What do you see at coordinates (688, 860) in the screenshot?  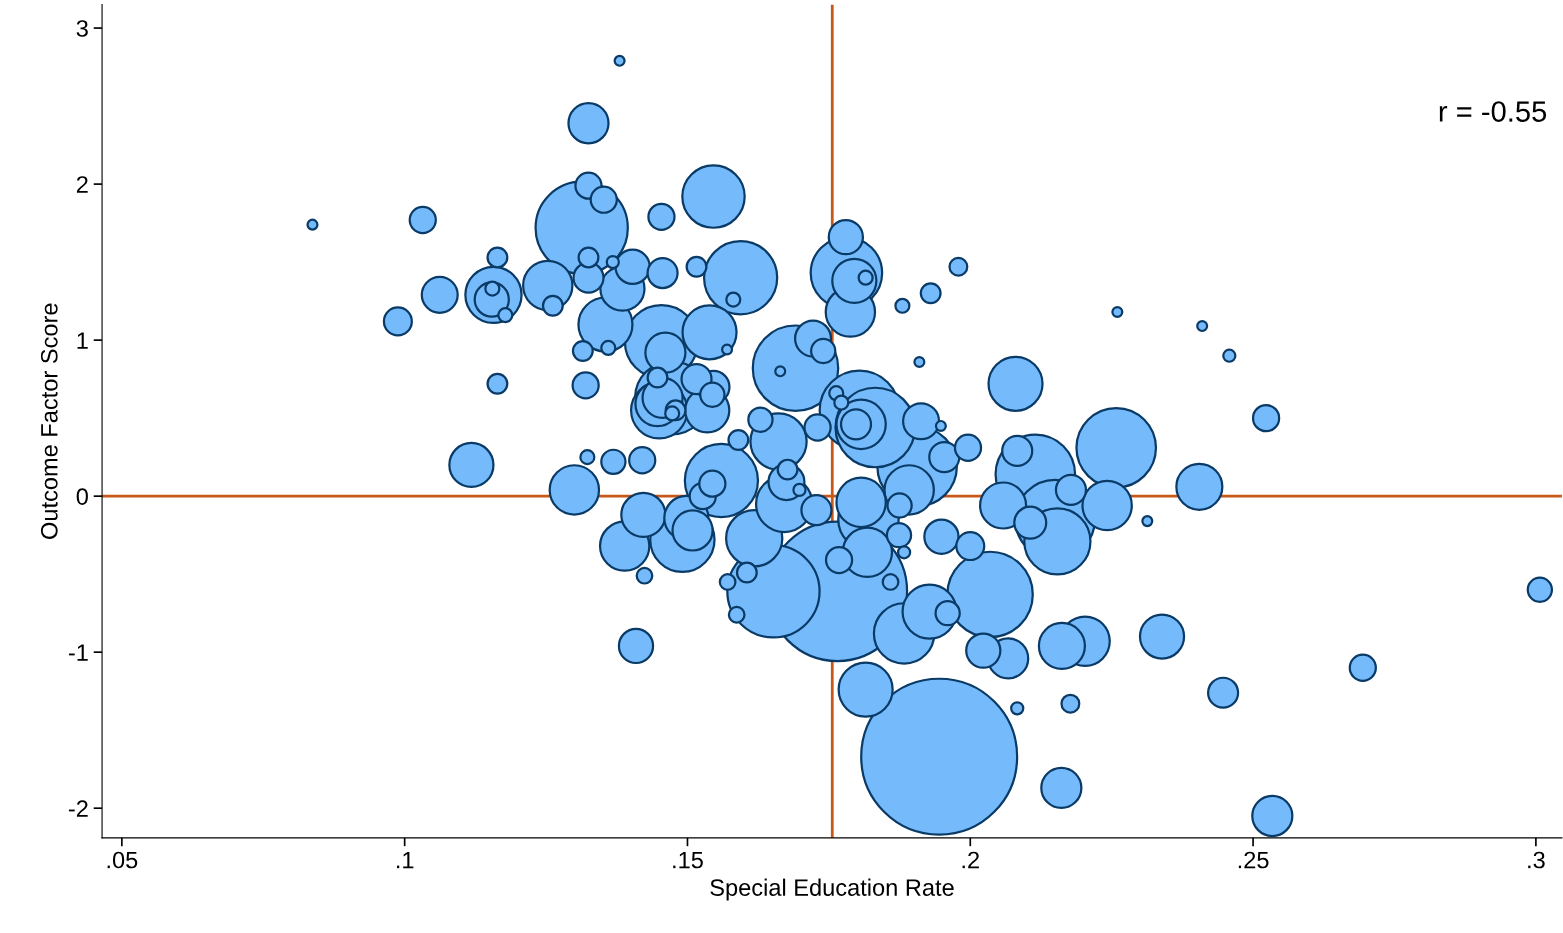 I see `x-tick-label: .15` at bounding box center [688, 860].